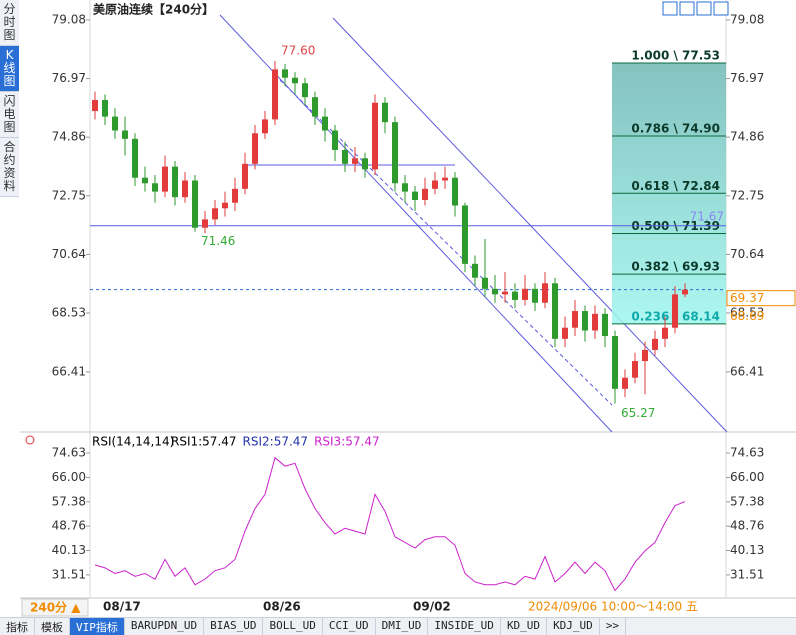 The height and width of the screenshot is (635, 796). I want to click on fib-label: 1.000 \ 77.53, so click(675, 56).